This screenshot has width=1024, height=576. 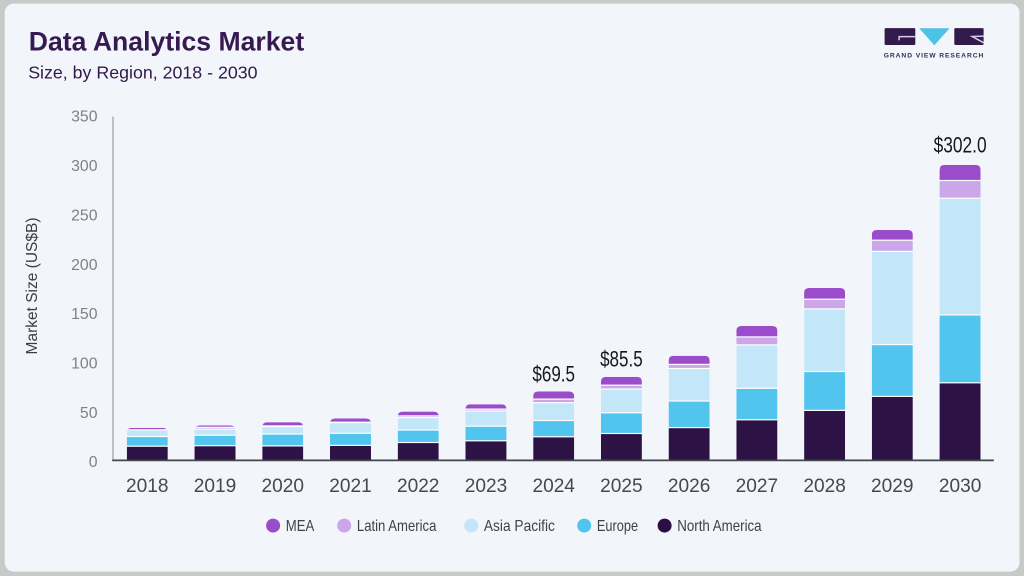 What do you see at coordinates (719, 526) in the screenshot?
I see `svg-text: North America` at bounding box center [719, 526].